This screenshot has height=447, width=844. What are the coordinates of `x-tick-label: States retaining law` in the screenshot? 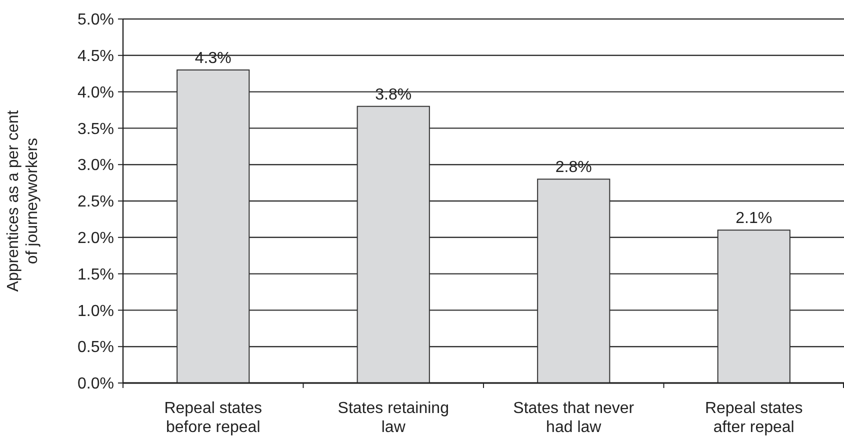 It's located at (393, 418).